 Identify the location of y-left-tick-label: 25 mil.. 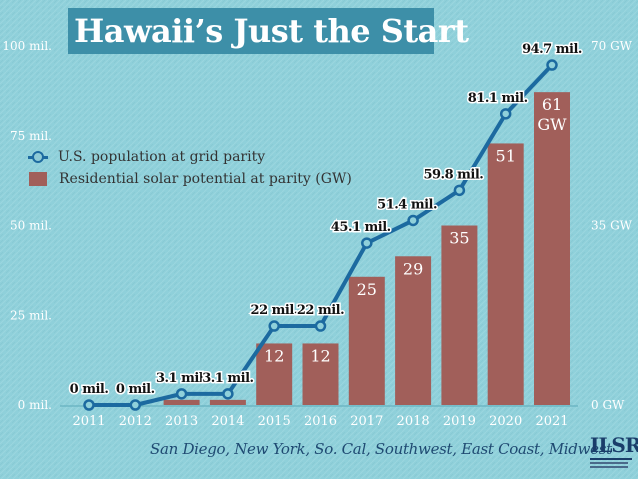
(31, 315).